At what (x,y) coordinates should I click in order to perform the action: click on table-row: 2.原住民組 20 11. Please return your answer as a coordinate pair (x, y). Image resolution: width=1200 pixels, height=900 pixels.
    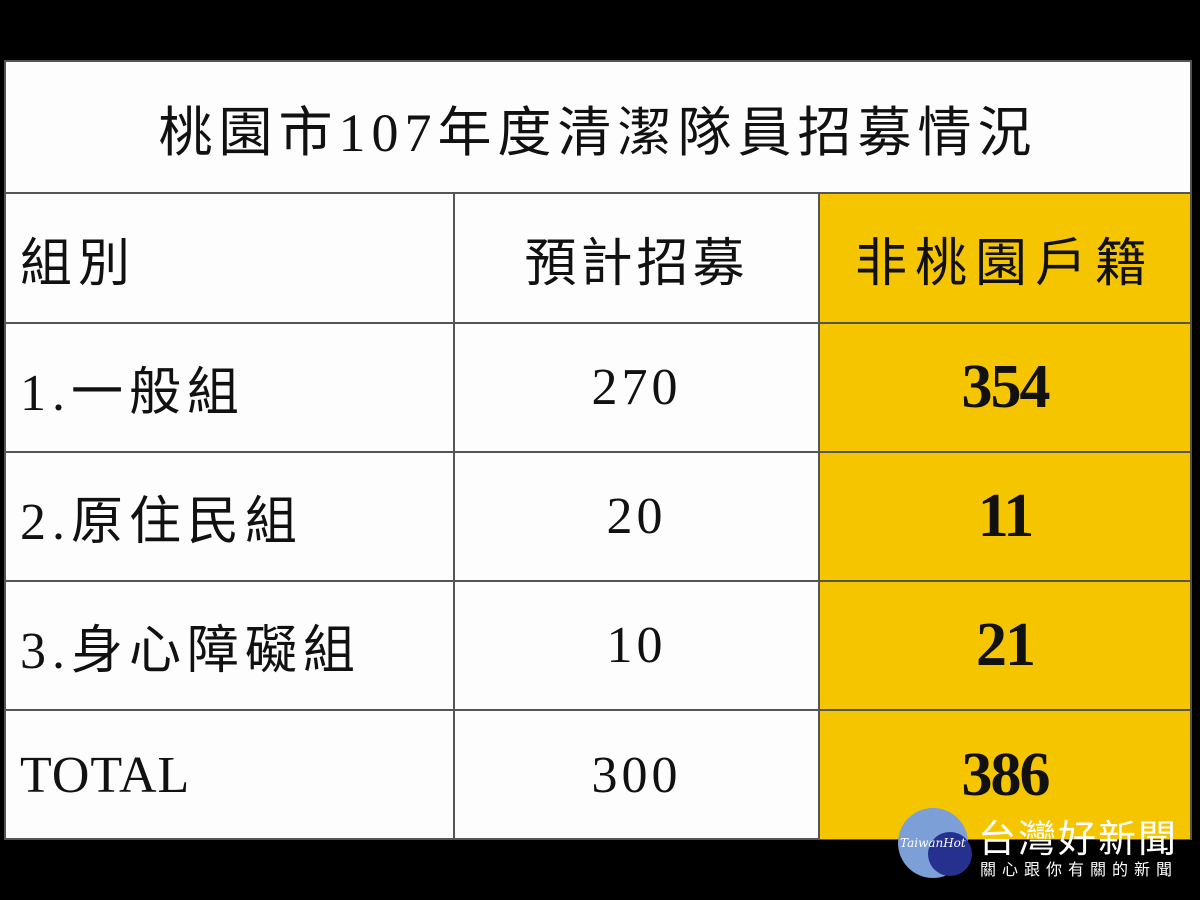
    Looking at the image, I should click on (598, 516).